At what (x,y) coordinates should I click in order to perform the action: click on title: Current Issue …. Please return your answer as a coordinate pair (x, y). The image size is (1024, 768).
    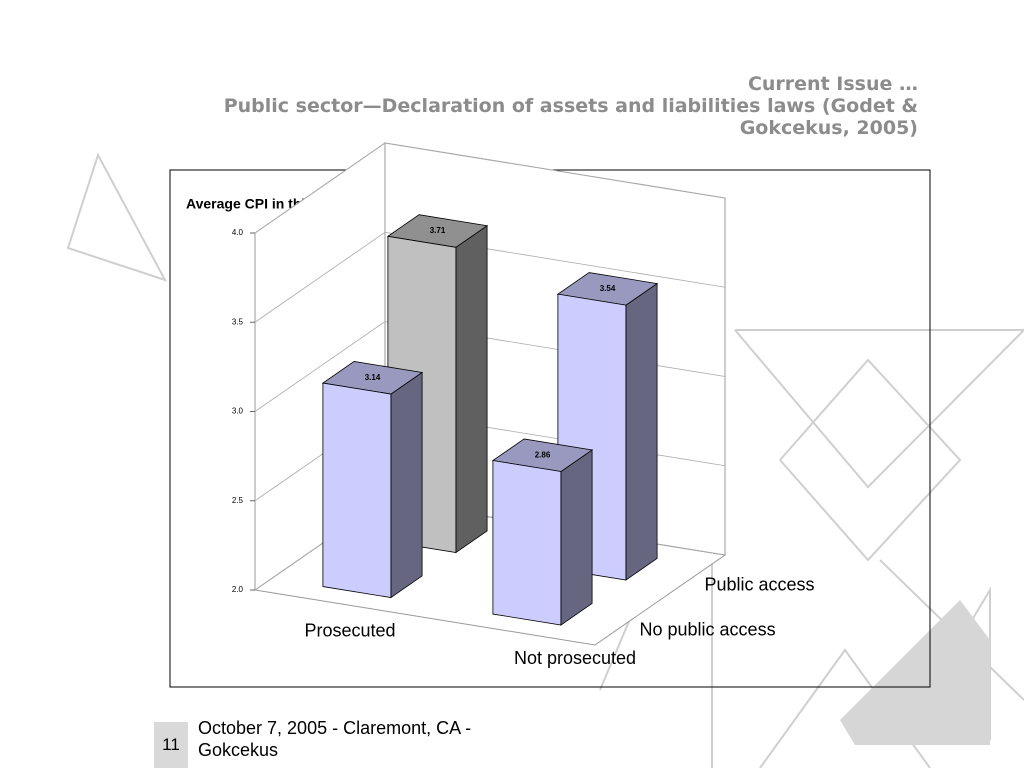
    Looking at the image, I should click on (832, 84).